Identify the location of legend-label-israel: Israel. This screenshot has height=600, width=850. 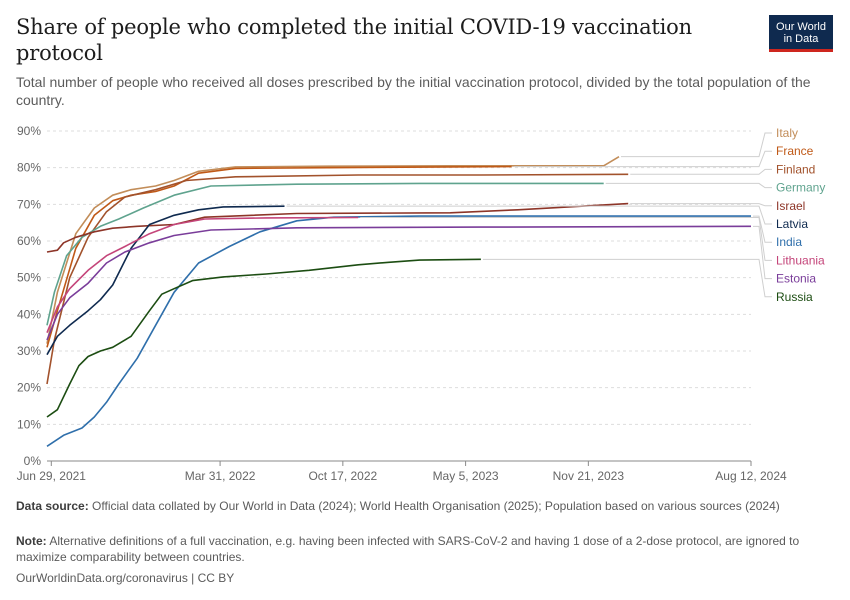
(790, 206).